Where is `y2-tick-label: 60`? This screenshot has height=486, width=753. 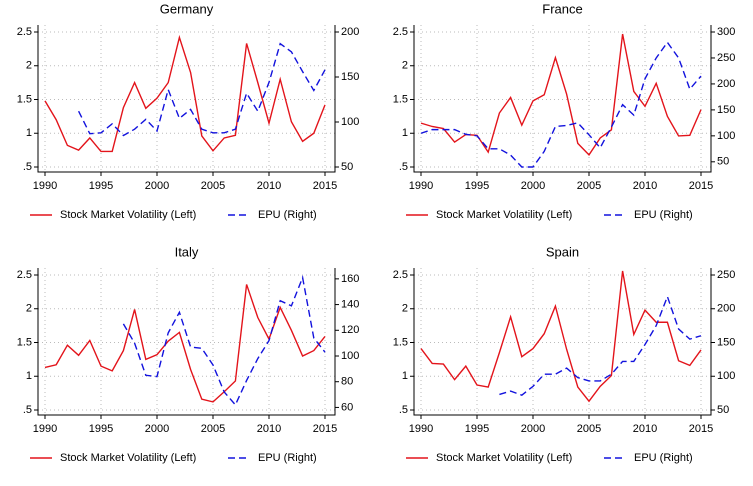 y2-tick-label: 60 is located at coordinates (347, 407).